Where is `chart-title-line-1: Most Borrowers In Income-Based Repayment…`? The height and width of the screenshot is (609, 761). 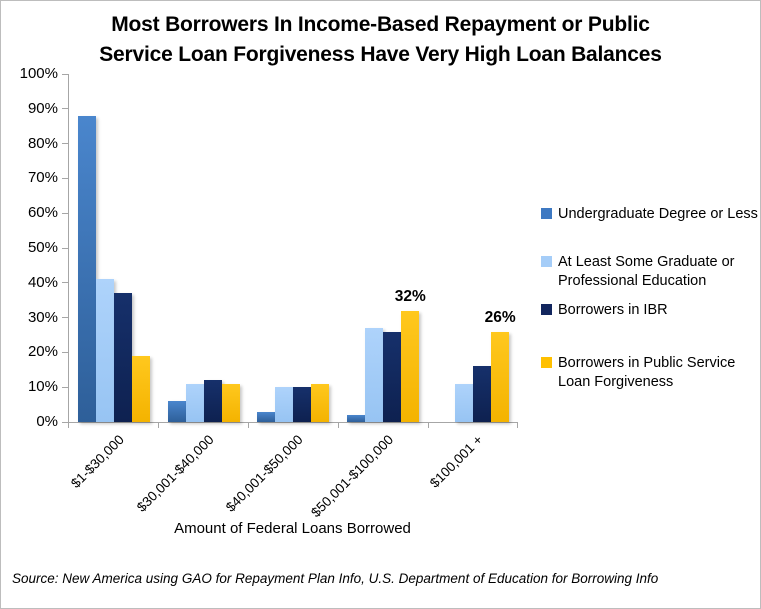 chart-title-line-1: Most Borrowers In Income-Based Repayment… is located at coordinates (380, 24).